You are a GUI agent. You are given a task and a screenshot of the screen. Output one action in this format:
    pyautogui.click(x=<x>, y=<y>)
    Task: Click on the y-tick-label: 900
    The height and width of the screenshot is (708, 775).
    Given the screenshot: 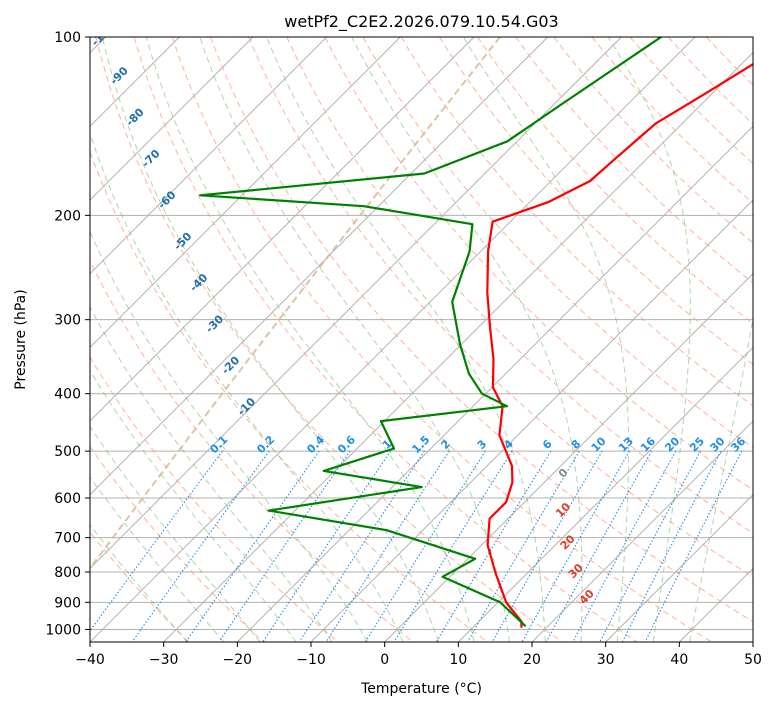 What is the action you would take?
    pyautogui.click(x=67, y=603)
    